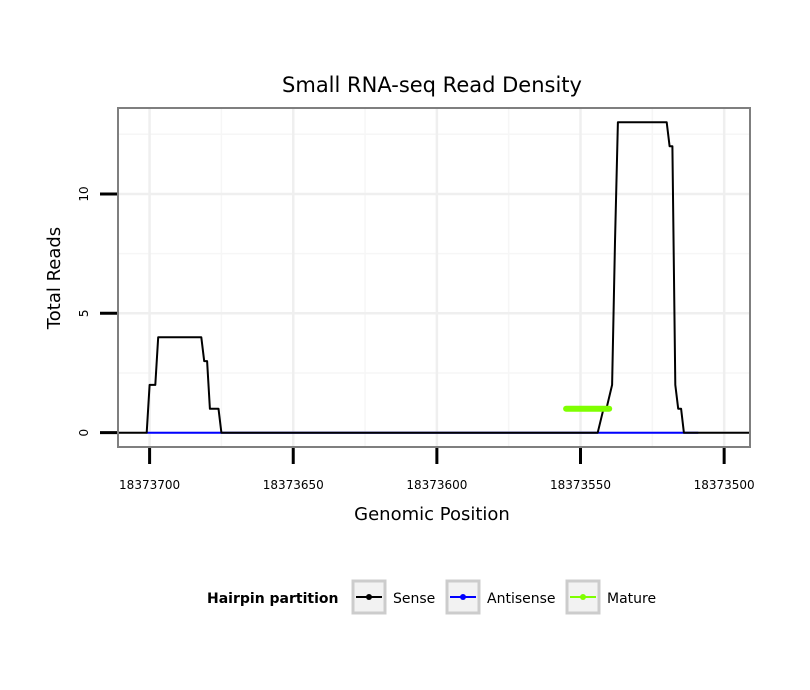  What do you see at coordinates (631, 599) in the screenshot?
I see `legend-label-mature: Mature` at bounding box center [631, 599].